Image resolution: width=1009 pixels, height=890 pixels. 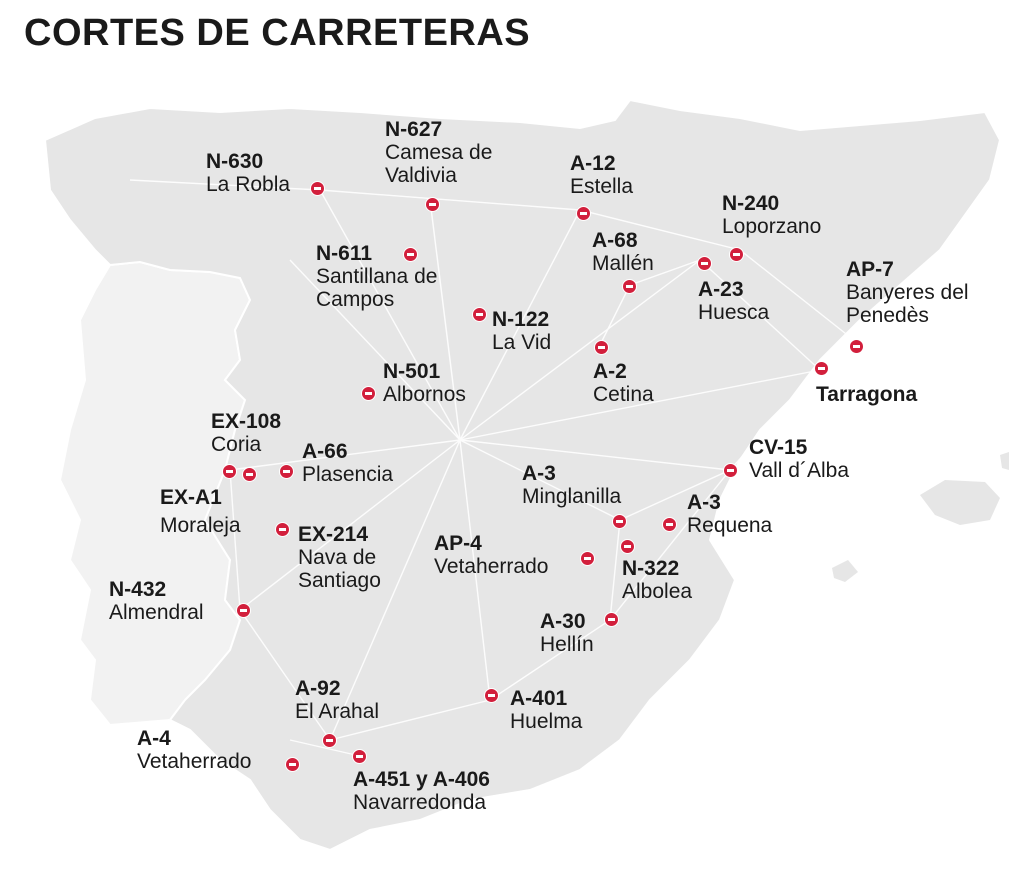 What do you see at coordinates (191, 497) in the screenshot?
I see `road-name: EX-A1` at bounding box center [191, 497].